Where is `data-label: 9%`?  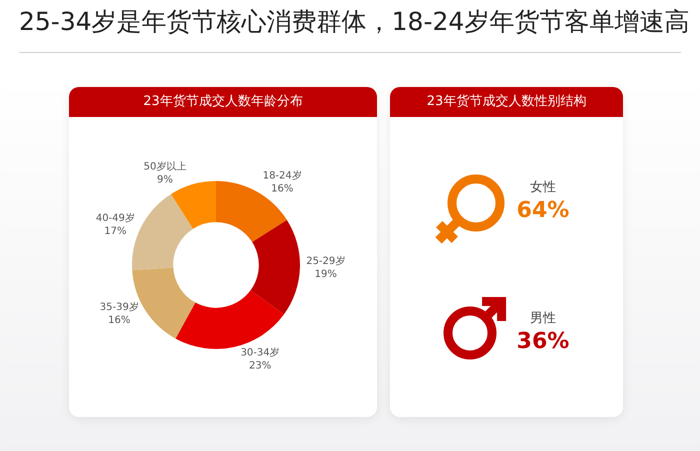 data-label: 9% is located at coordinates (165, 180).